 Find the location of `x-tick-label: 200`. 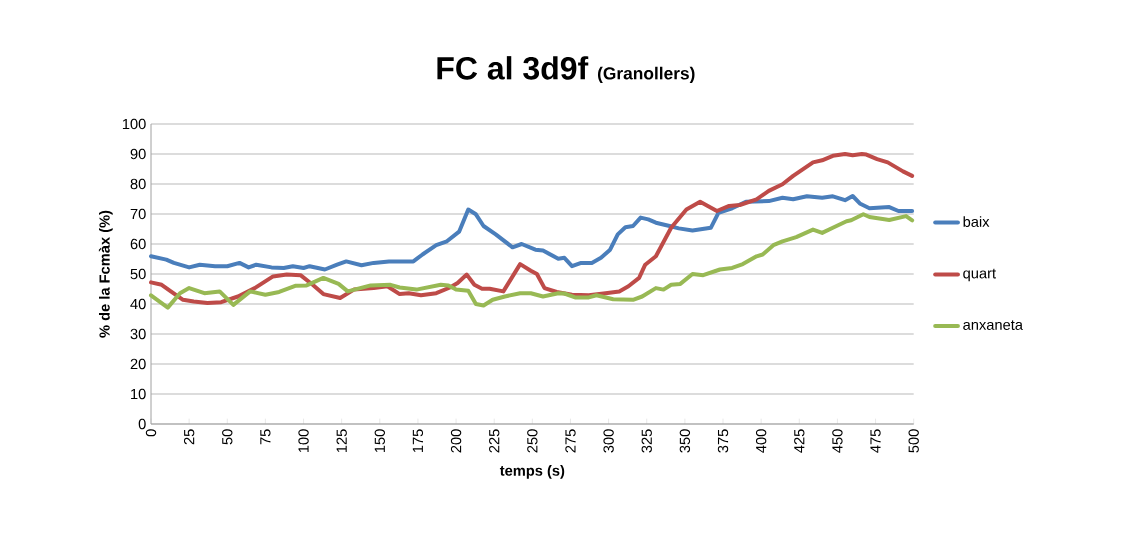

x-tick-label: 200 is located at coordinates (456, 441).